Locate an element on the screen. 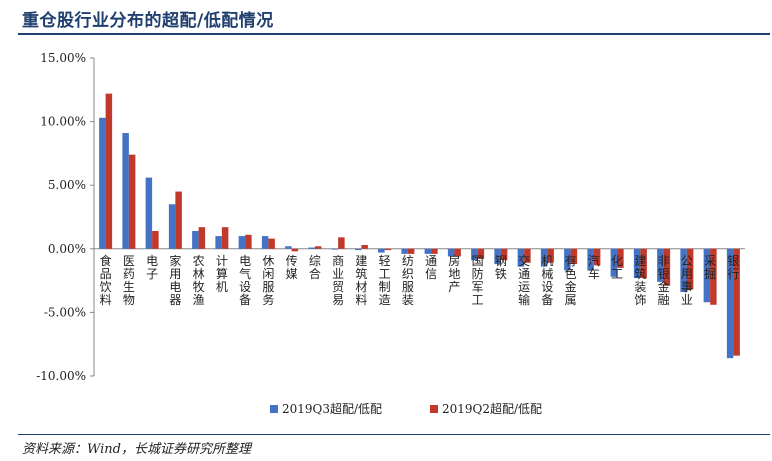  x-tick-label: 轻工制造 is located at coordinates (385, 280).